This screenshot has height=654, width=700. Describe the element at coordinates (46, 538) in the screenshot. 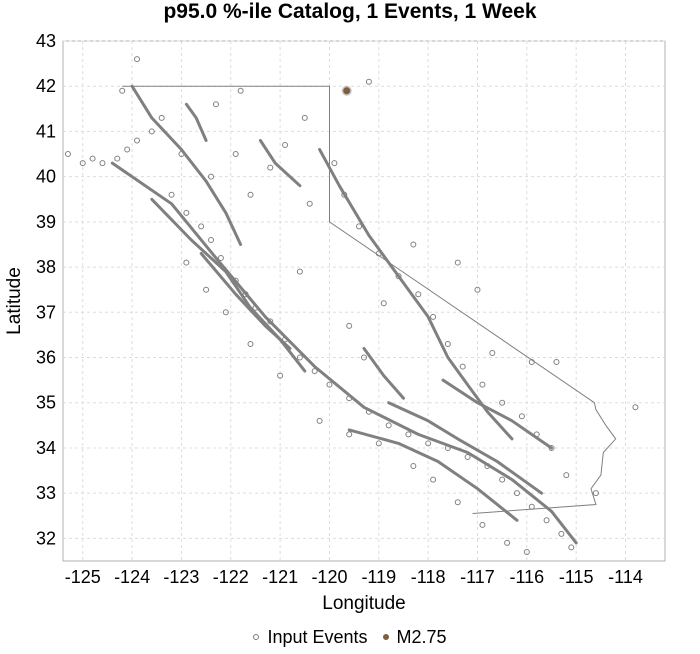

I see `y-tick-label: 32` at that location.